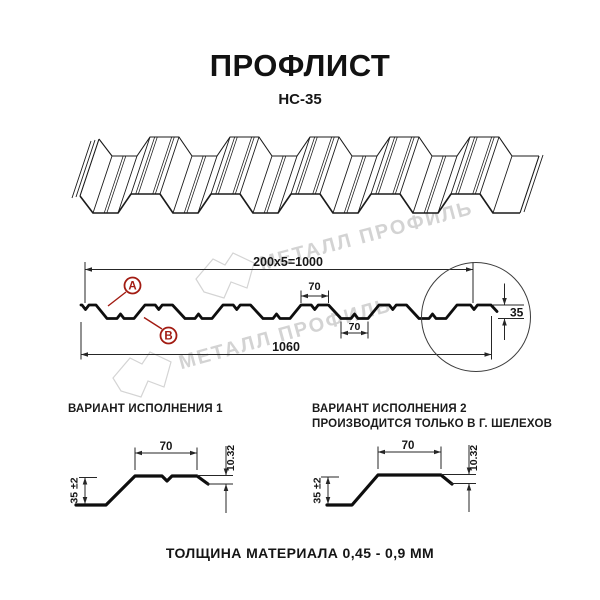 The height and width of the screenshot is (600, 600). What do you see at coordinates (318, 490) in the screenshot?
I see `v2-dim-height: 35 ±2` at bounding box center [318, 490].